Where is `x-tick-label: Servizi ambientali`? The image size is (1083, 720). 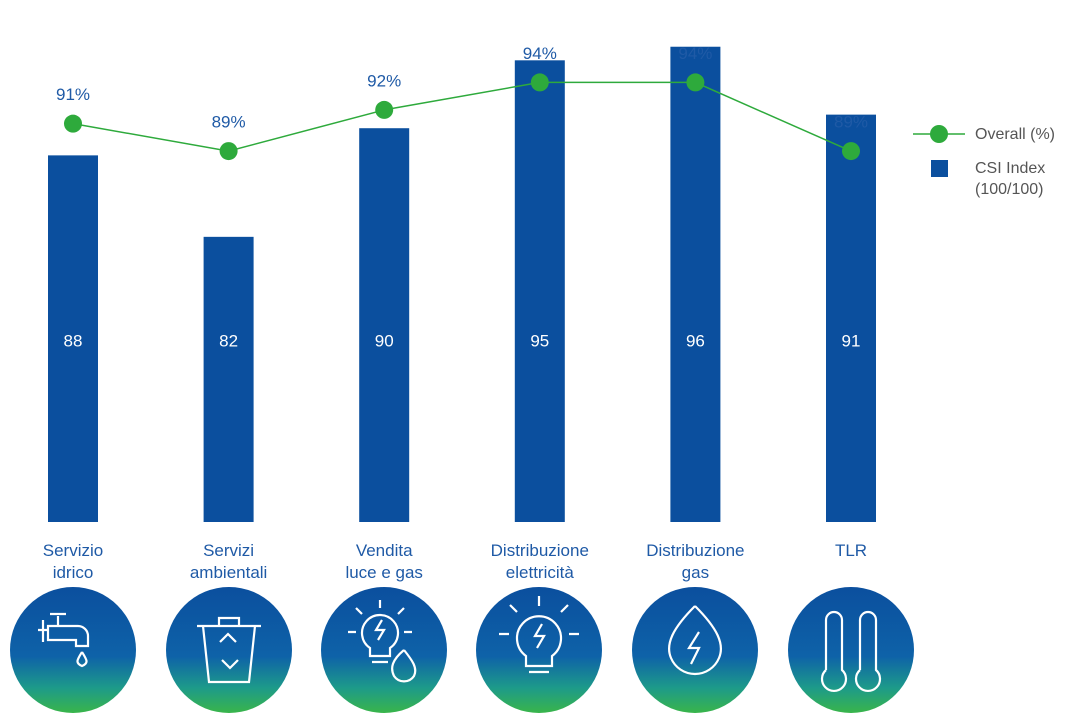 x-tick-label: Servizi ambientali is located at coordinates (228, 561).